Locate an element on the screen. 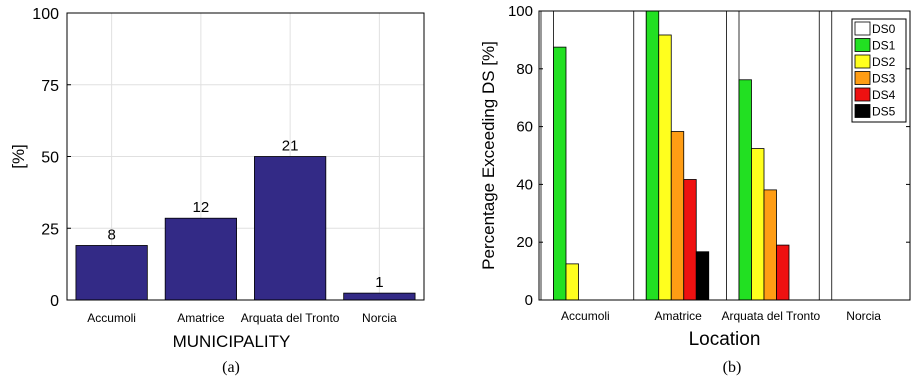  b-bar-ds4-arquata-del-tronto is located at coordinates (783, 272).